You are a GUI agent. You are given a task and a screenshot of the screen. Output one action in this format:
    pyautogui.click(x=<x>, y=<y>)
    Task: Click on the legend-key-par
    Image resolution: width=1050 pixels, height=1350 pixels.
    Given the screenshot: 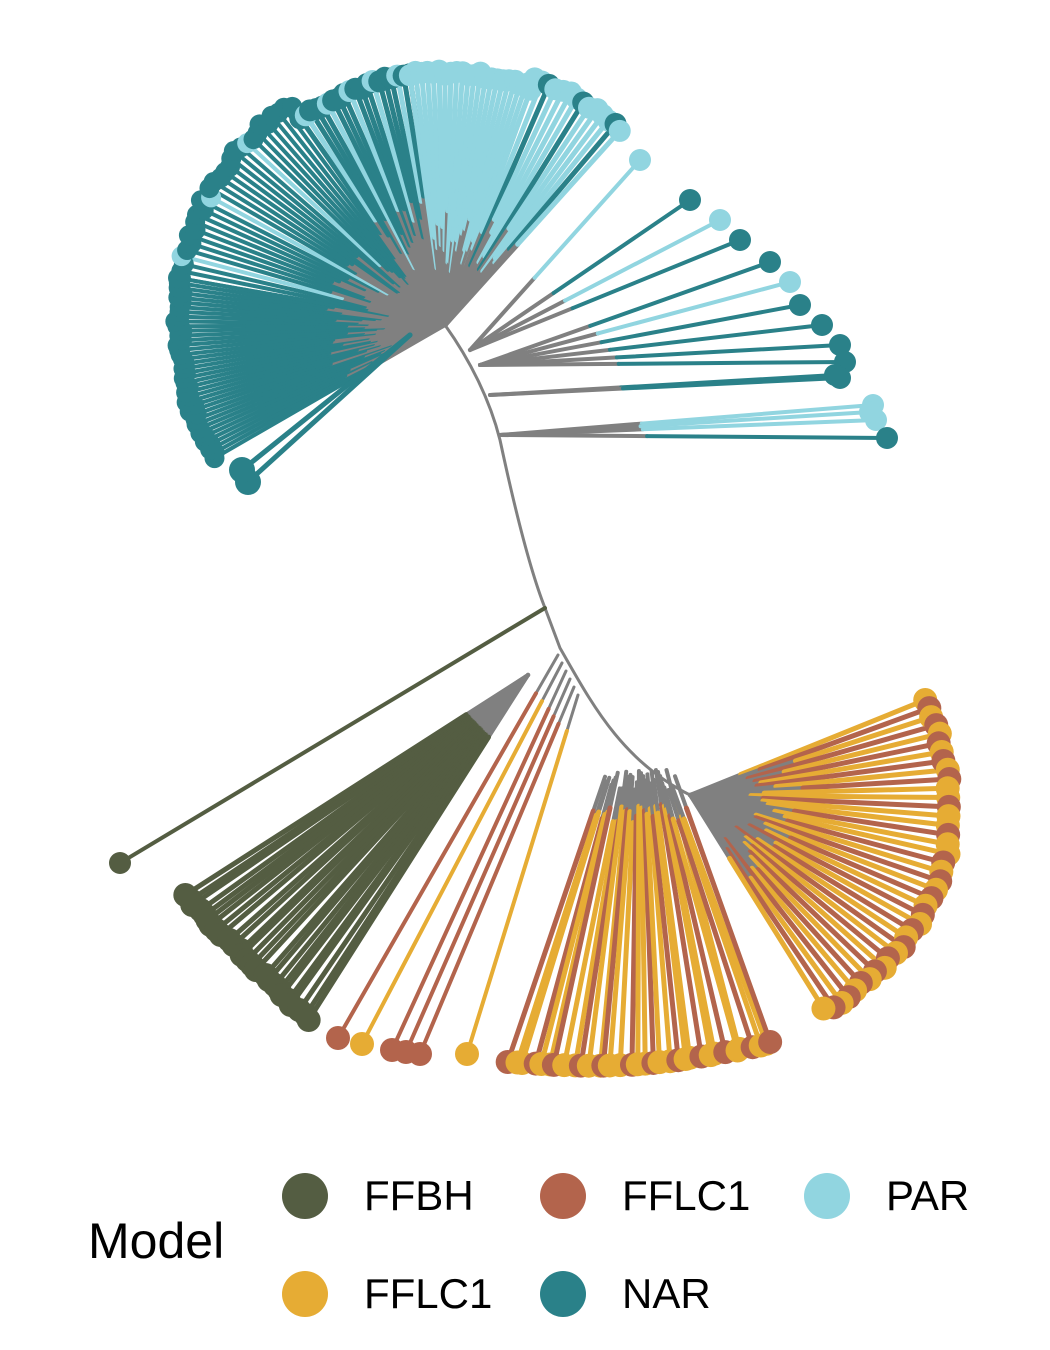 What is the action you would take?
    pyautogui.click(x=827, y=1196)
    